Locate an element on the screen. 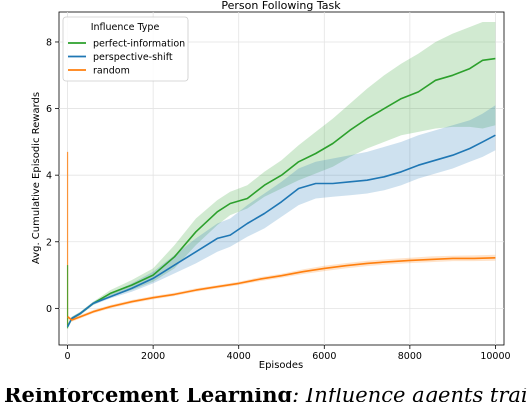  y-tick-label: 2 is located at coordinates (49, 242).